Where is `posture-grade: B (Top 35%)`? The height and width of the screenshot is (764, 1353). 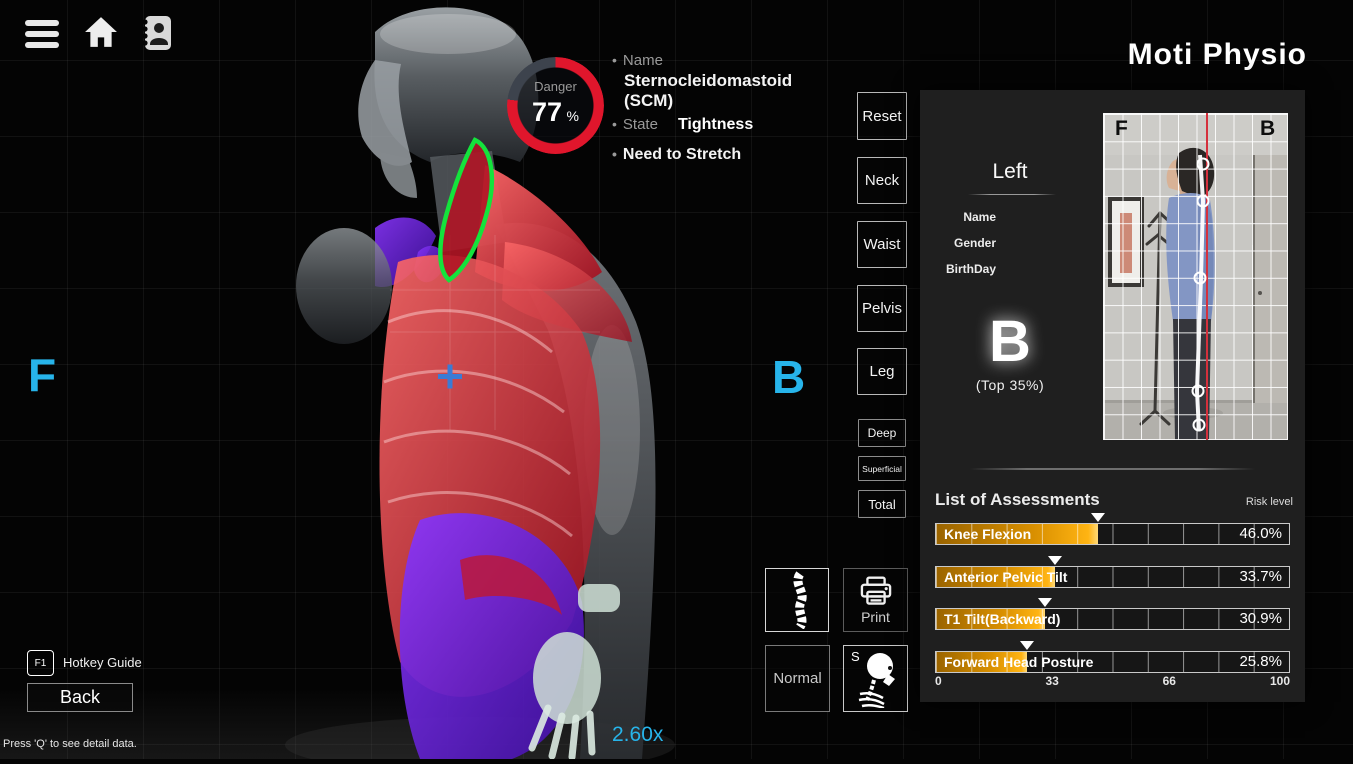
posture-grade: B (Top 35%) is located at coordinates (1010, 350).